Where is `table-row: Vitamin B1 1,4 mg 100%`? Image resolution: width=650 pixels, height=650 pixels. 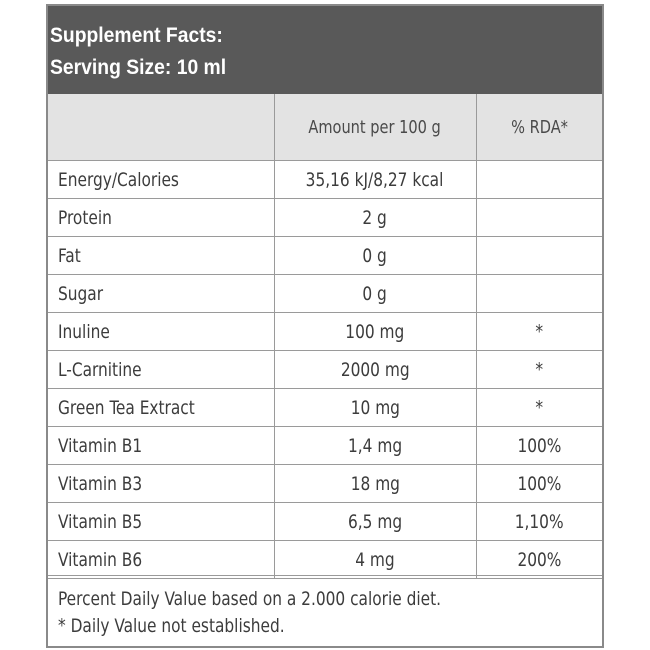
table-row: Vitamin B1 1,4 mg 100% is located at coordinates (325, 445).